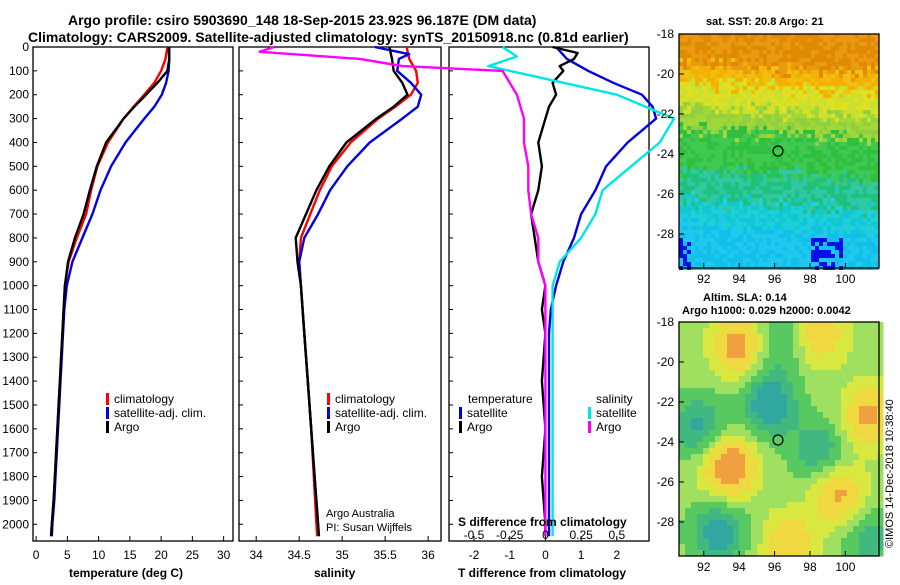 The height and width of the screenshot is (585, 900). I want to click on map-lon-label: 96, so click(775, 279).